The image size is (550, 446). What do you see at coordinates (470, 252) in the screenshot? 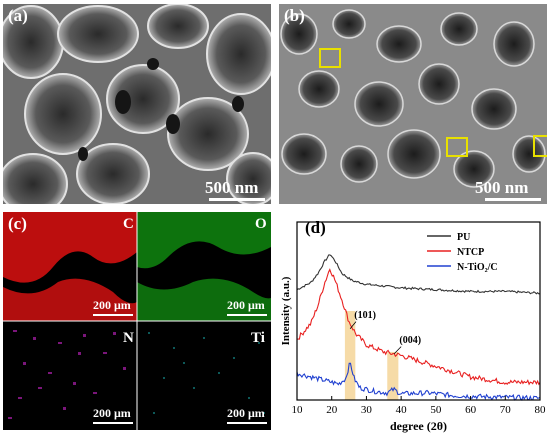
I see `legend-label-1: NTCP` at bounding box center [470, 252].